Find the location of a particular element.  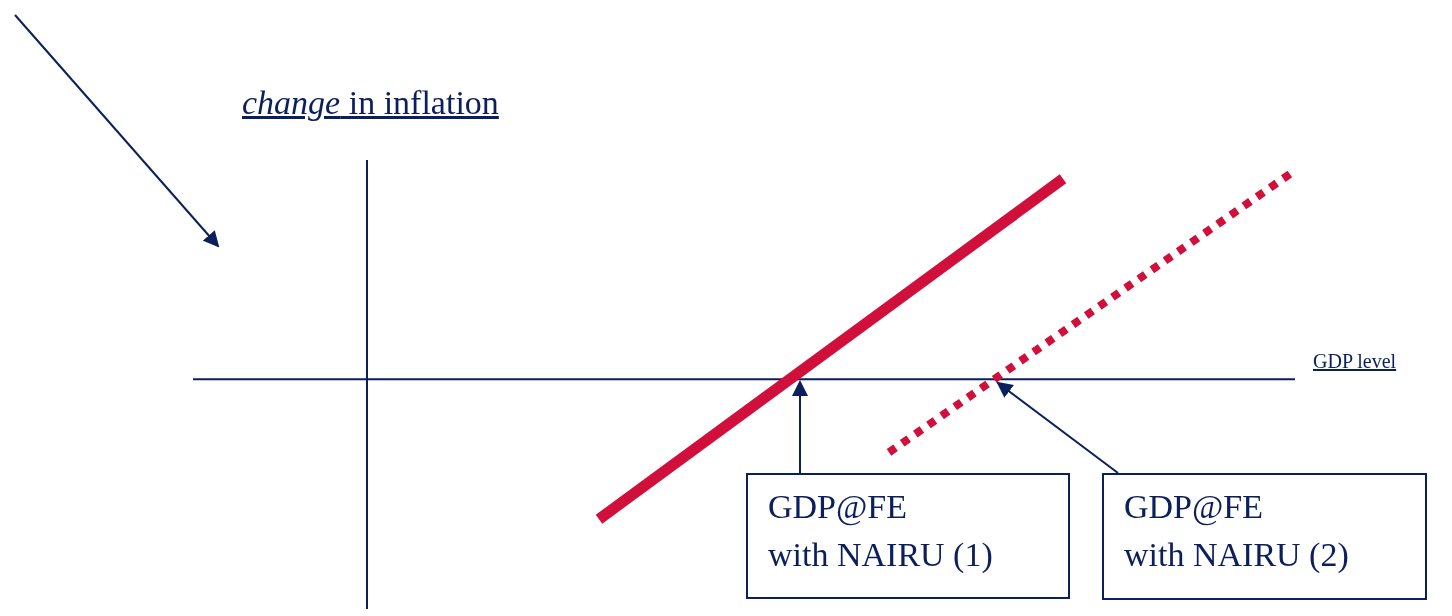

annotation: GDP@FE with NAIRU (2) is located at coordinates (1264, 536).